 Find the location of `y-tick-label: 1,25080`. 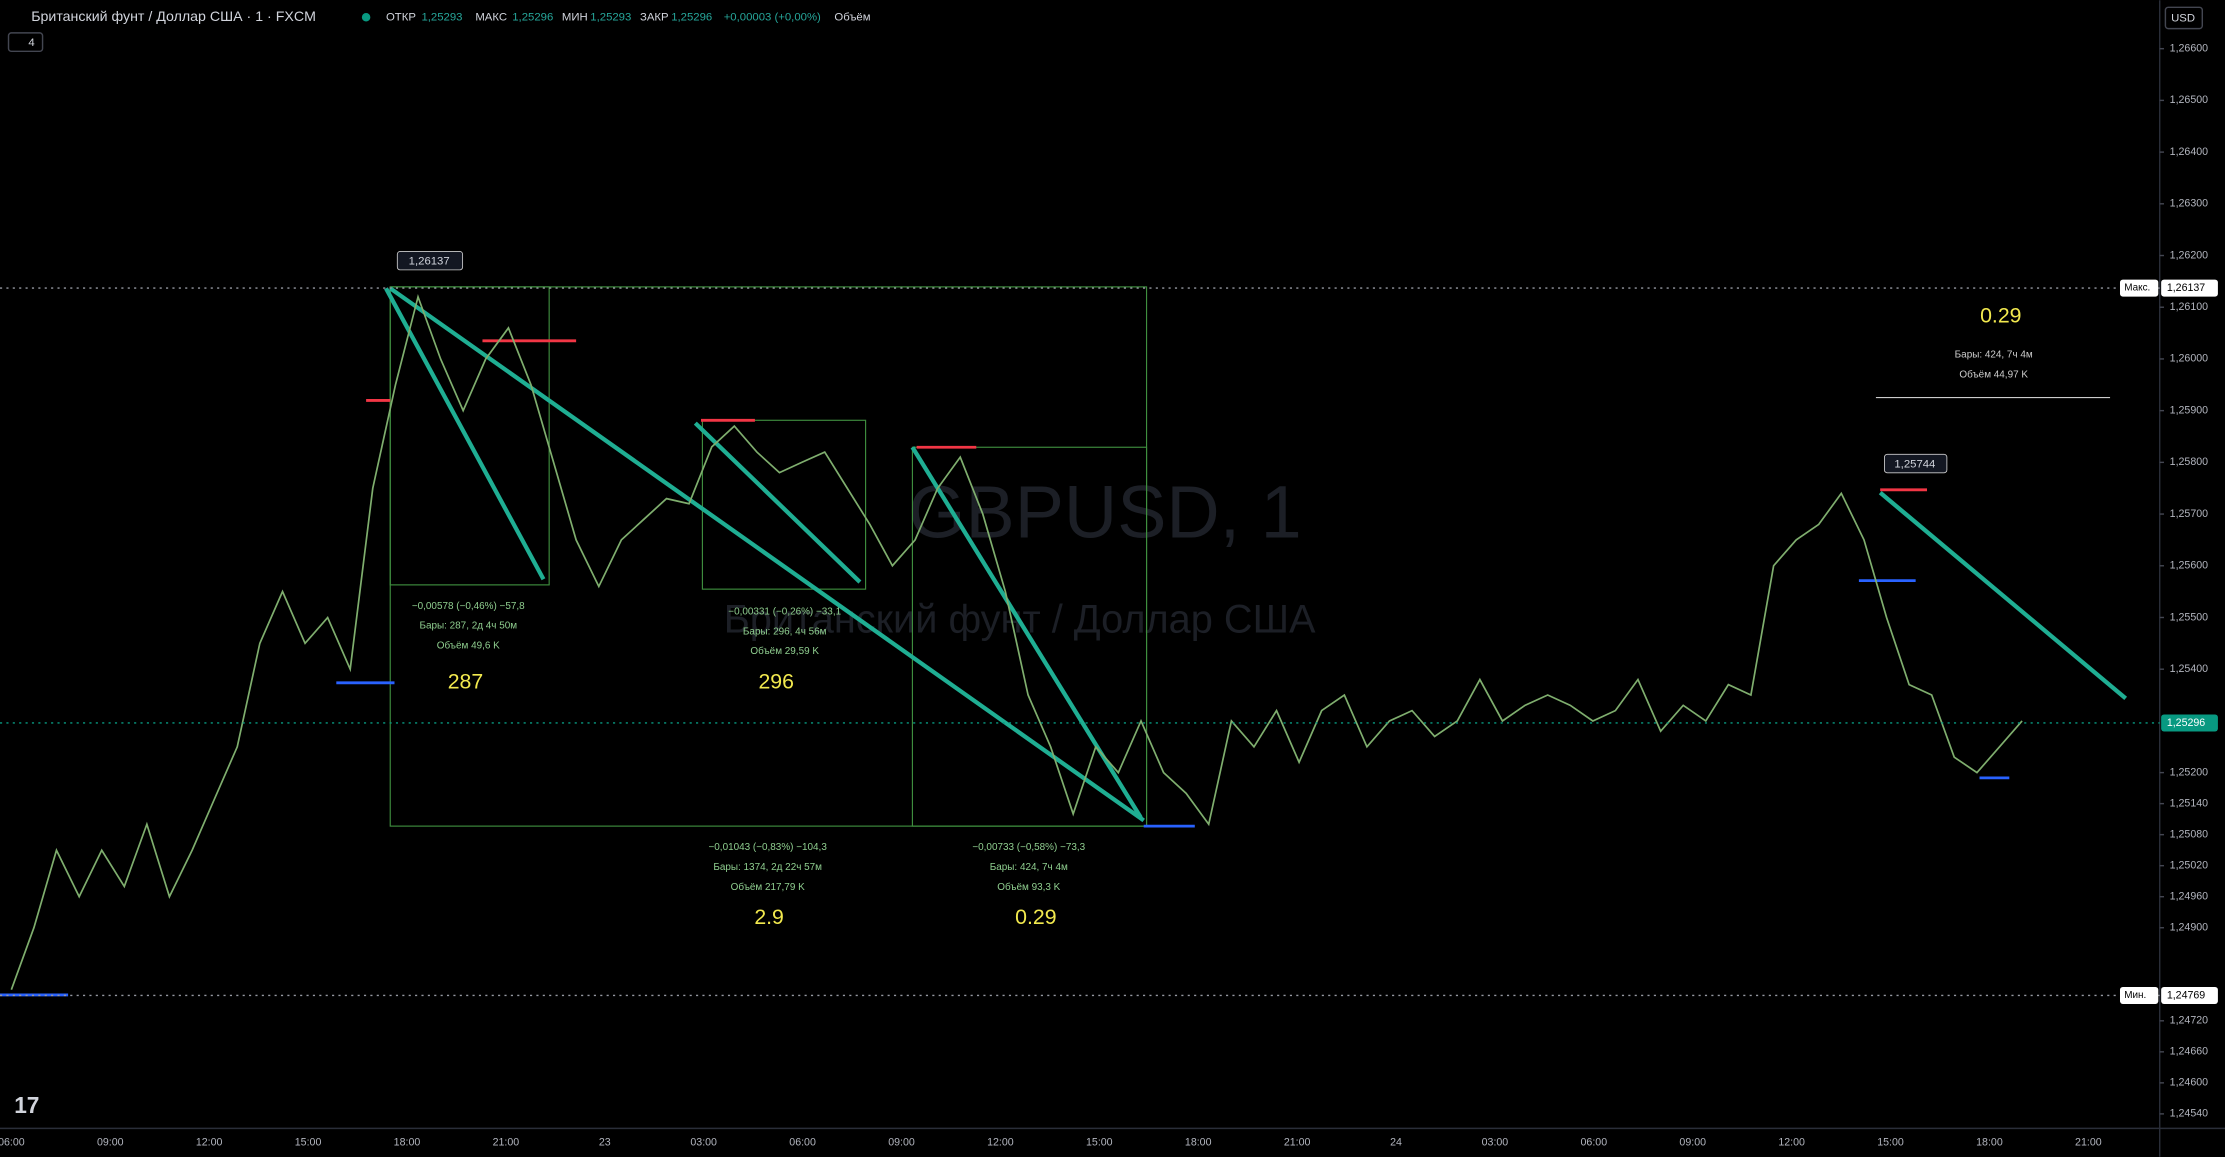

y-tick-label: 1,25080 is located at coordinates (2189, 834).